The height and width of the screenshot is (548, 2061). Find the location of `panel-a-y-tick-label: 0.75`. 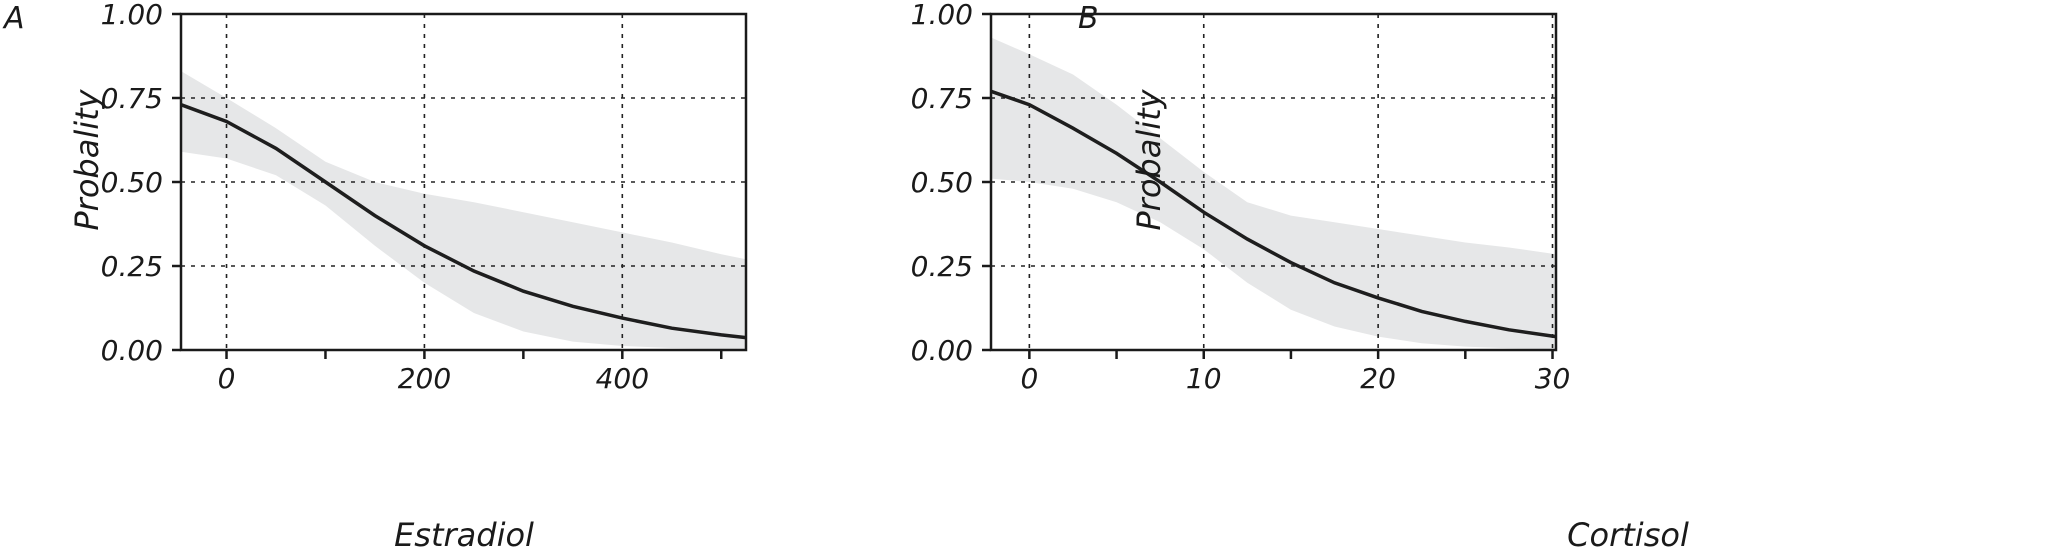

panel-a-y-tick-label: 0.75 is located at coordinates (132, 98).